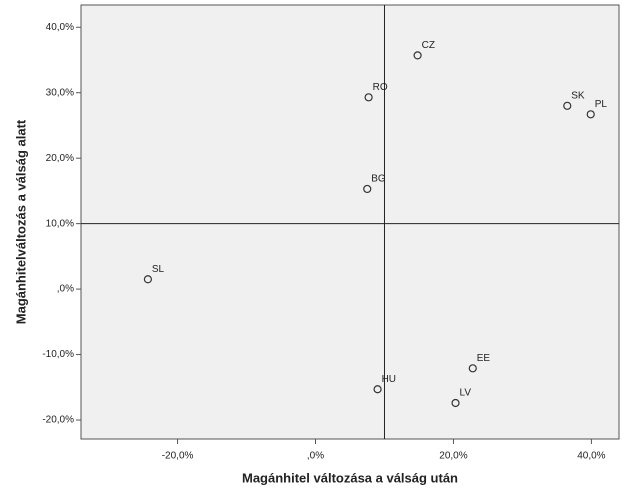  What do you see at coordinates (389, 379) in the screenshot?
I see `point-label: HU` at bounding box center [389, 379].